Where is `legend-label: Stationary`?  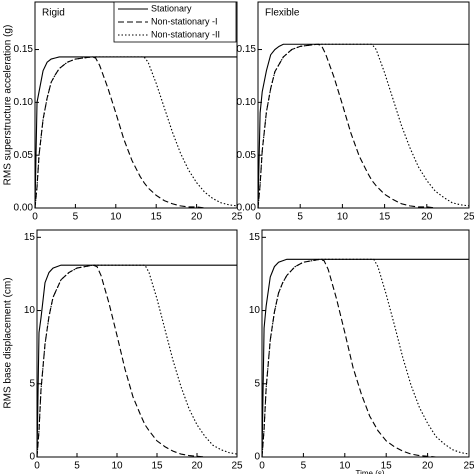
legend-label: Stationary is located at coordinates (171, 8).